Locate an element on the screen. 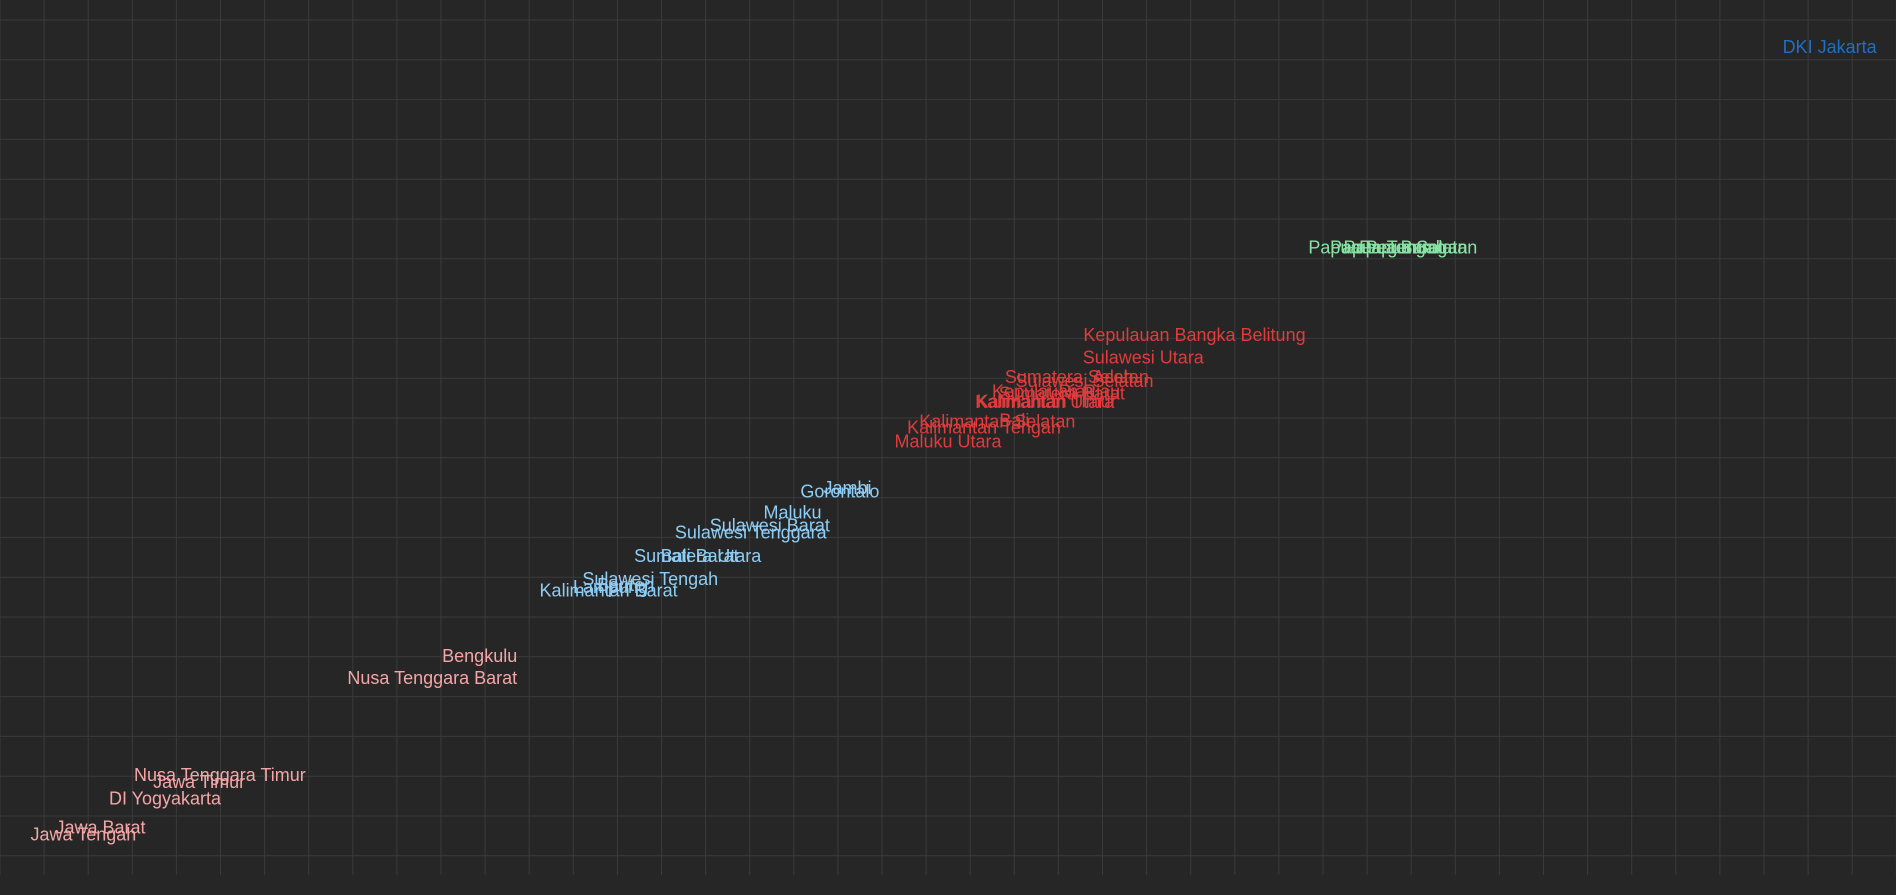 Image resolution: width=1896 pixels, height=895 pixels. point-label: Lampung is located at coordinates (610, 587).